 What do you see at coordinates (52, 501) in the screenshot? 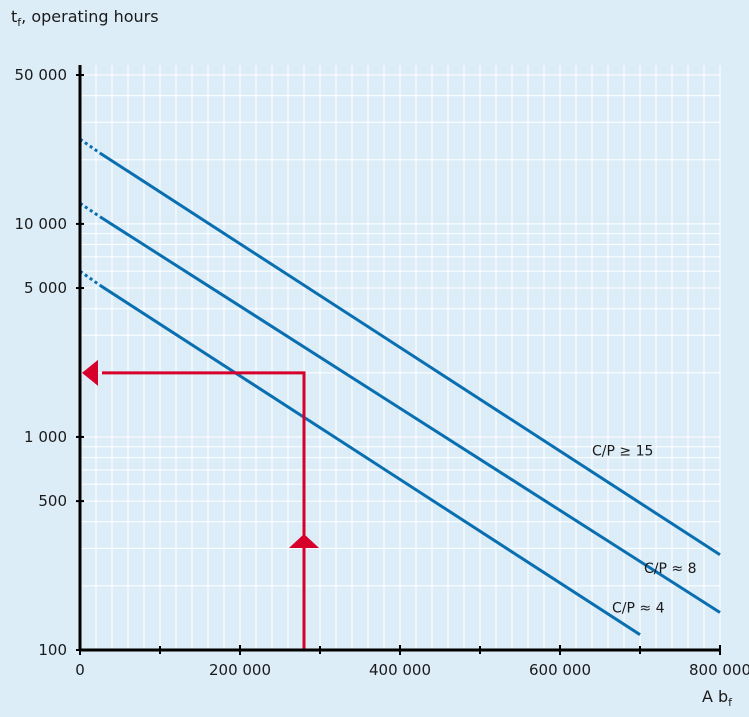
I see `y-tick-label: 500` at bounding box center [52, 501].